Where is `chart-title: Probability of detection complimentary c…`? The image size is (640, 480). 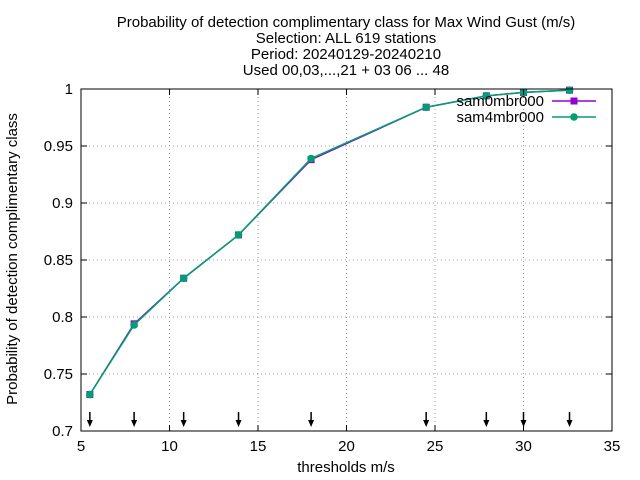 chart-title: Probability of detection complimentary c… is located at coordinates (346, 46).